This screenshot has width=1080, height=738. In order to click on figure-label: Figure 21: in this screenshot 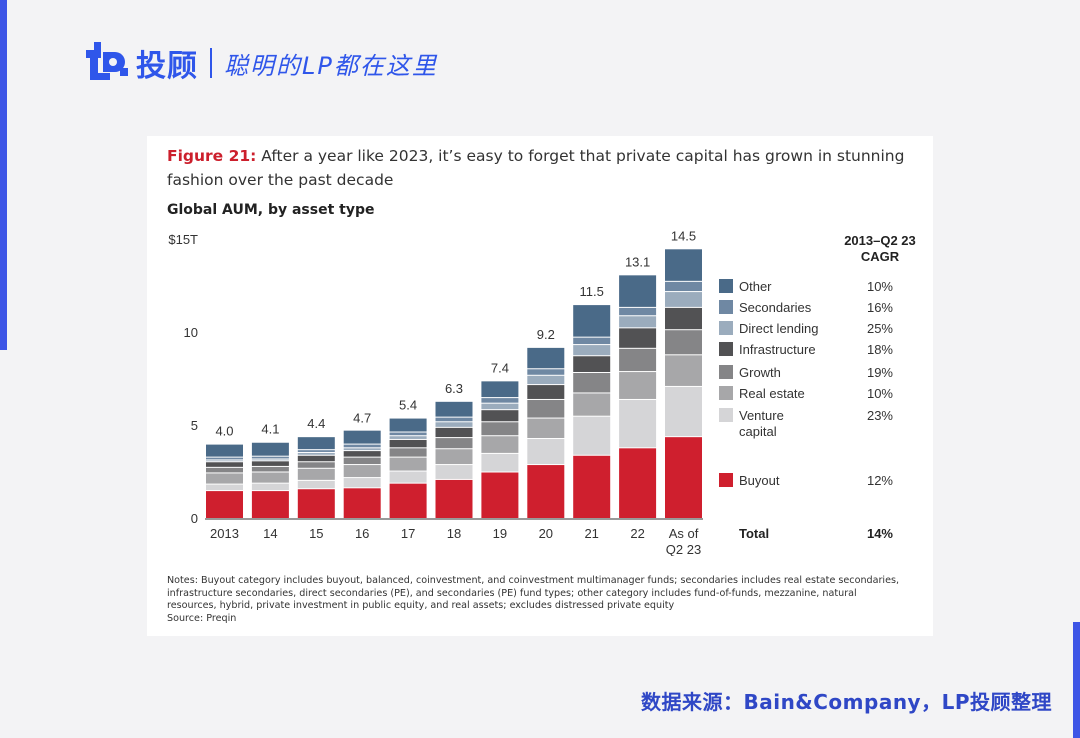, I will do `click(212, 156)`.